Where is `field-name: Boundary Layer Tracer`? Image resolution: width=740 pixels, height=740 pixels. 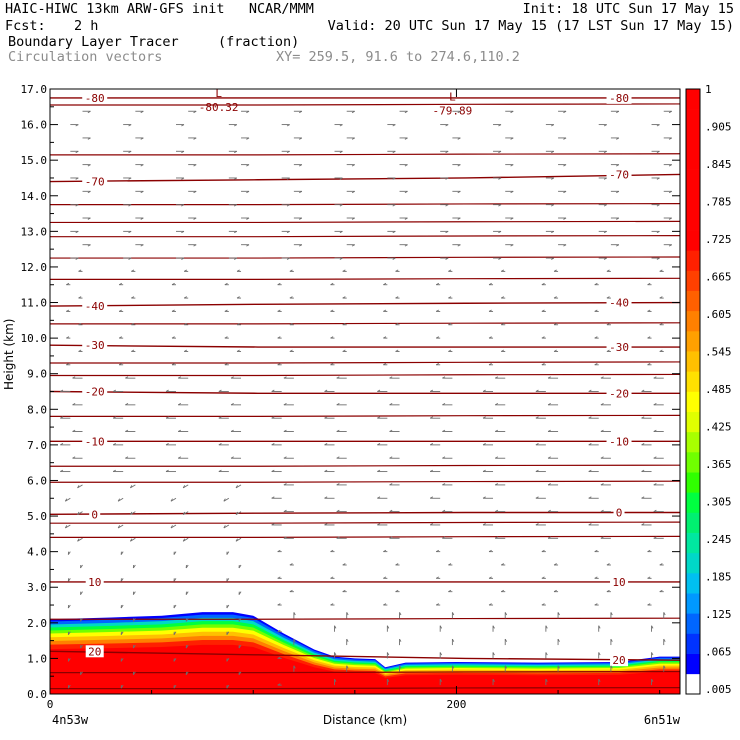 field-name: Boundary Layer Tracer is located at coordinates (93, 42).